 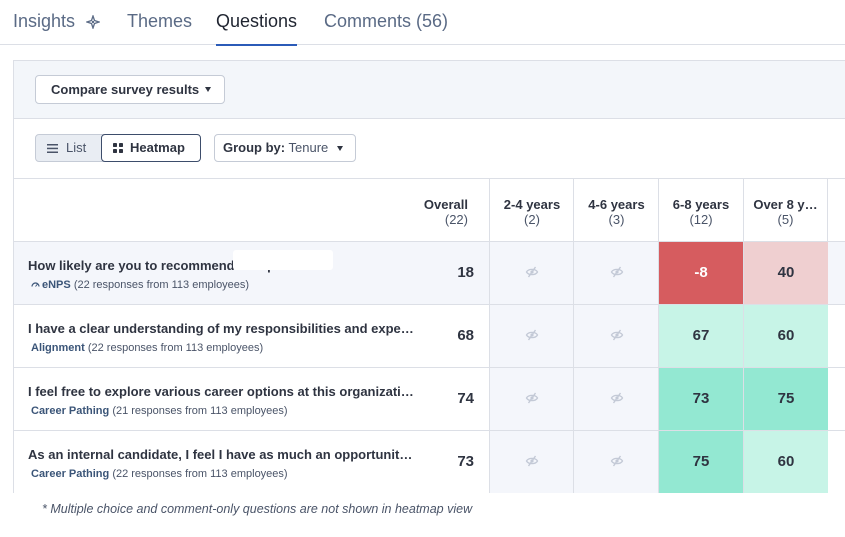 What do you see at coordinates (785, 219) in the screenshot?
I see `column-count: (5)` at bounding box center [785, 219].